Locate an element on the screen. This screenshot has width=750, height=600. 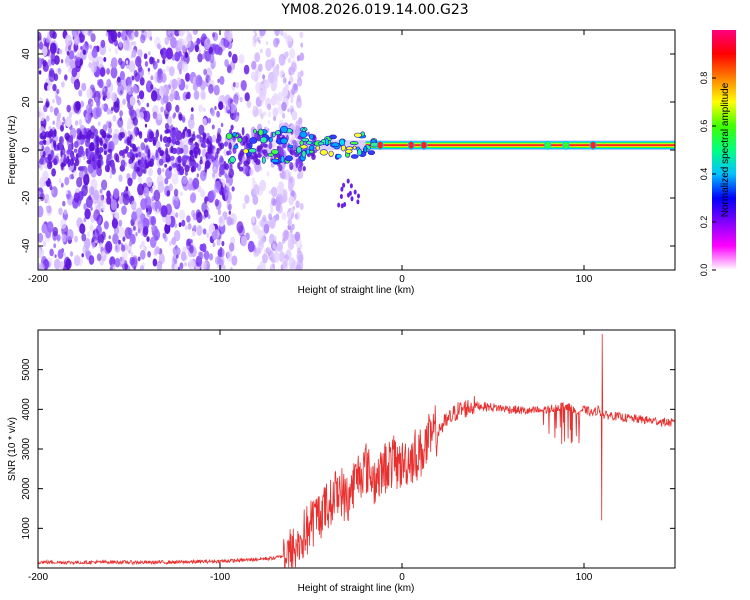
snr-y-label: SNR (10 * v/v) is located at coordinates (12, 449).